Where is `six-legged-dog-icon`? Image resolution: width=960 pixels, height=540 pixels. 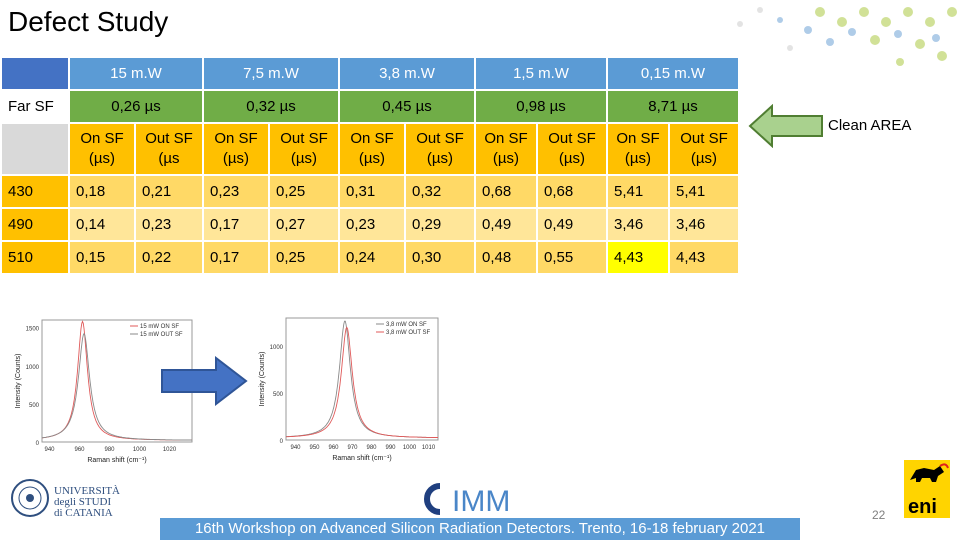
six-legged-dog-icon is located at coordinates (929, 472).